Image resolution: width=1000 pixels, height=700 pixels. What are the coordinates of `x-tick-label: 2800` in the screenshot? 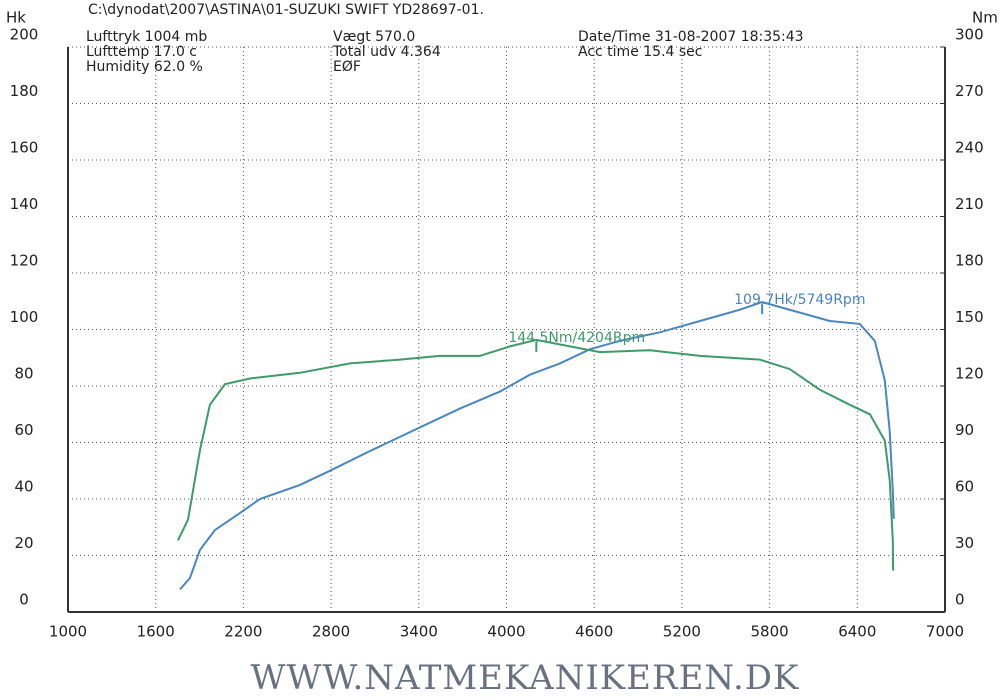 It's located at (331, 632).